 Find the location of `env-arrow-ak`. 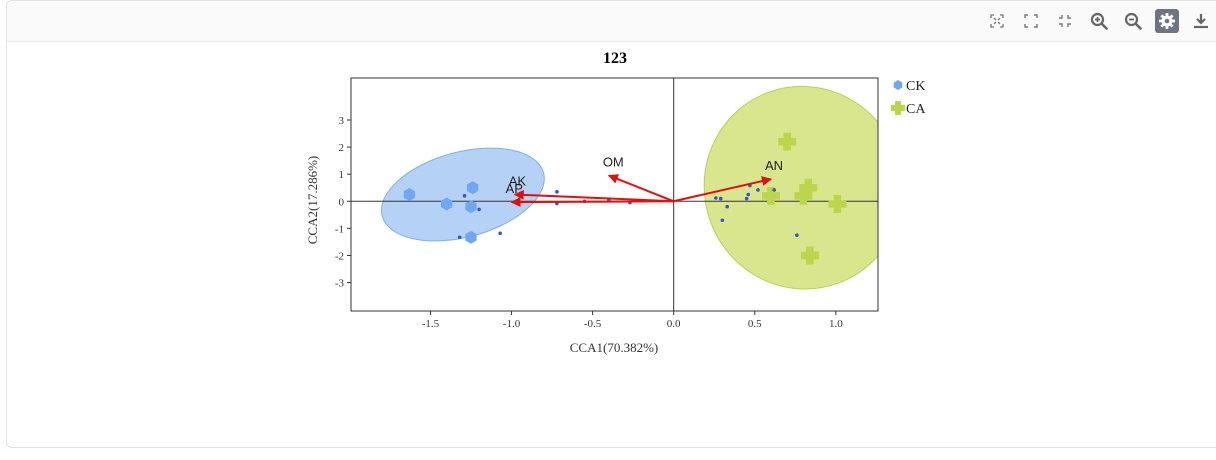

env-arrow-ak is located at coordinates (593, 196).